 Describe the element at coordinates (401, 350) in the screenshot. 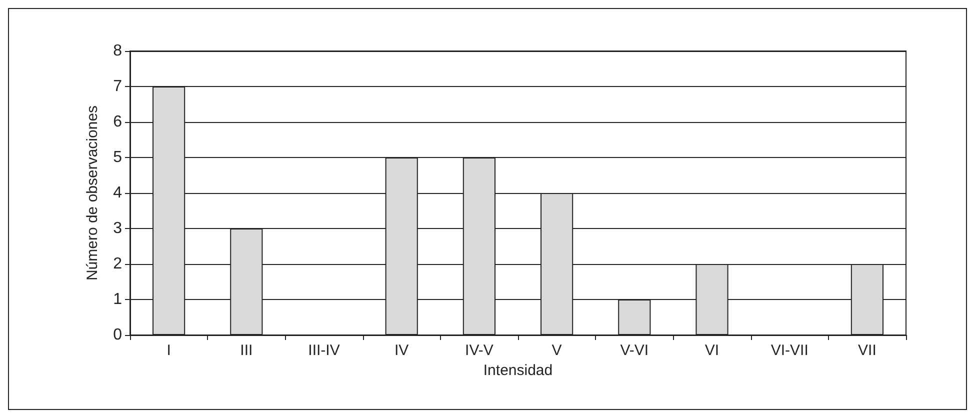

I see `x-tick-label: IV` at that location.